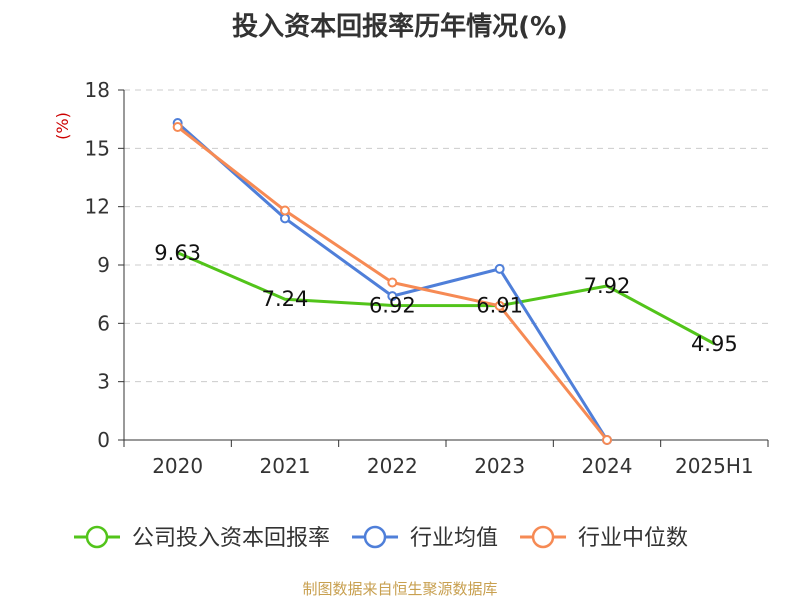 The height and width of the screenshot is (600, 800). I want to click on x-tick-label: 2025H1, so click(714, 466).